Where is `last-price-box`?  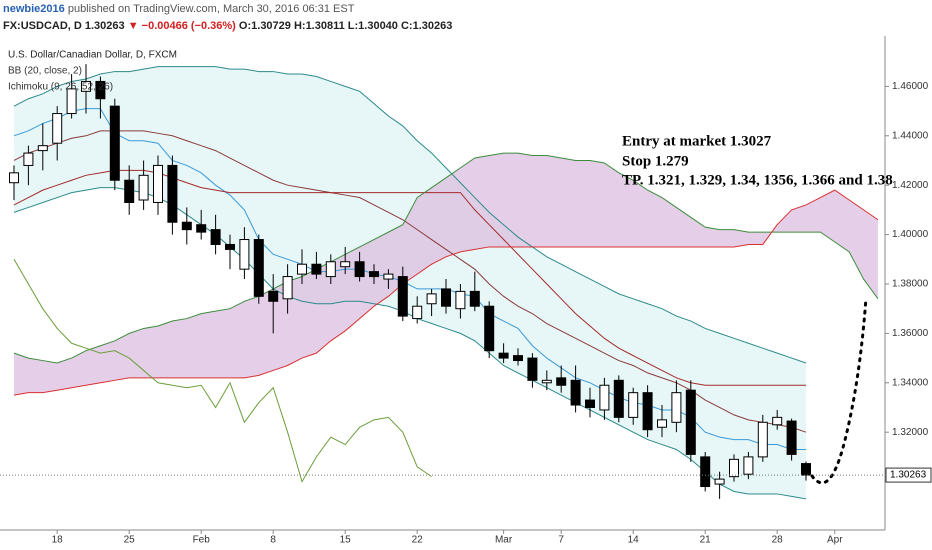 last-price-box is located at coordinates (908, 475).